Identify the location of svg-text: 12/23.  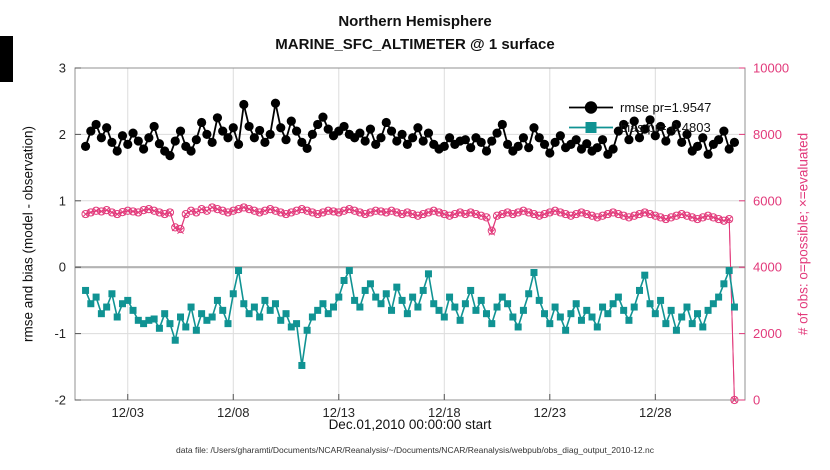
(550, 412).